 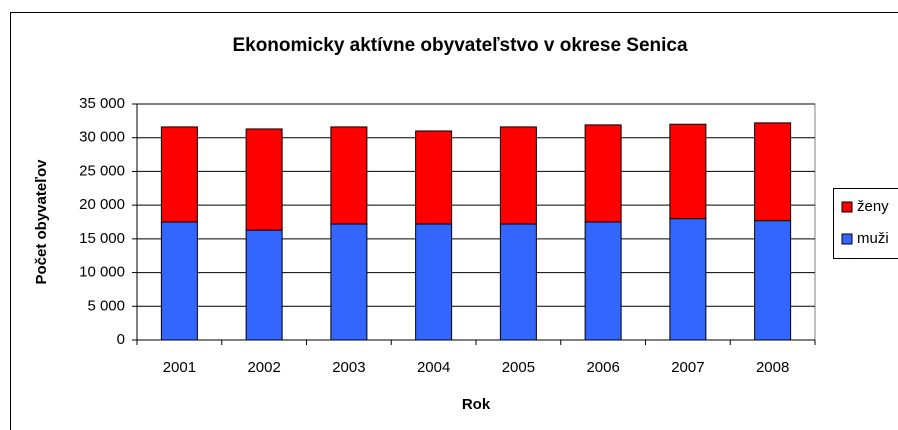 What do you see at coordinates (41, 222) in the screenshot?
I see `y-axis-label: Počet obyvateľov` at bounding box center [41, 222].